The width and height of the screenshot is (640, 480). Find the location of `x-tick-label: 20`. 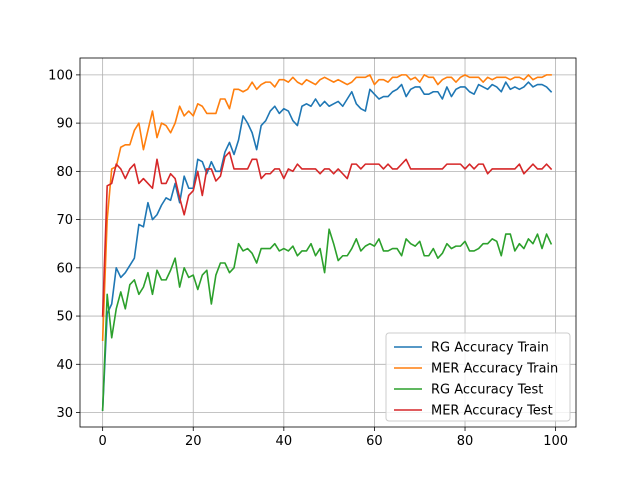

x-tick-label: 20 is located at coordinates (193, 441).